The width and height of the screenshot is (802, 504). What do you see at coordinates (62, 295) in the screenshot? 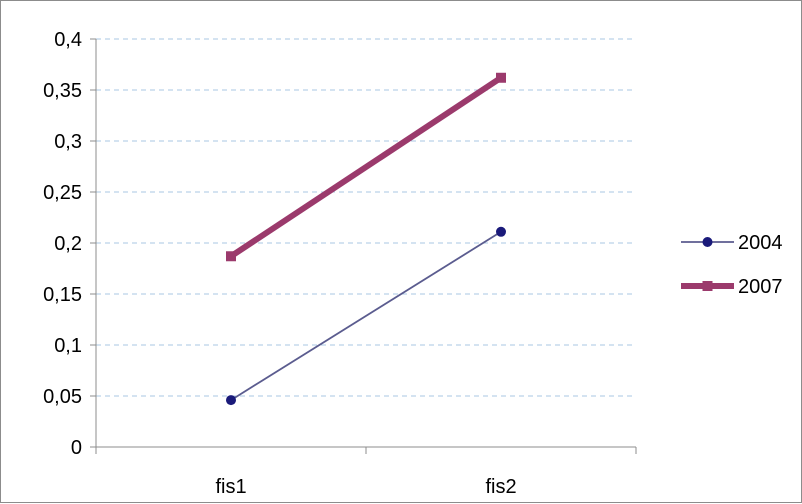
I see `y-tick-label: 0,15` at bounding box center [62, 295].